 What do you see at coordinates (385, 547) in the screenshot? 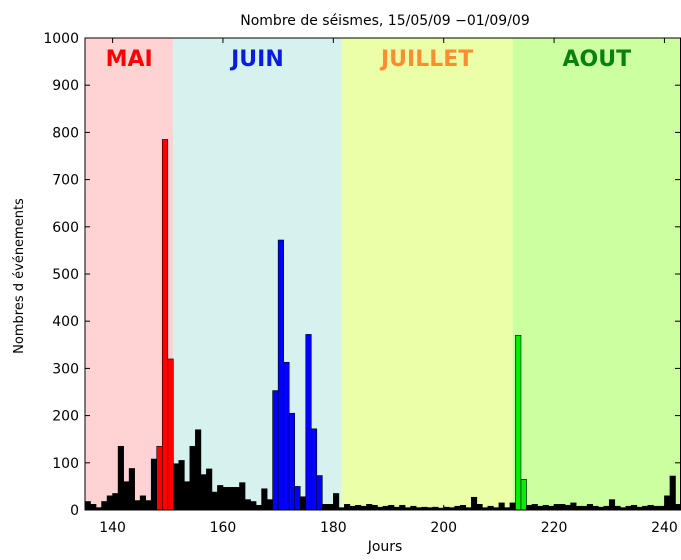
I see `x-axis-label: Jours` at bounding box center [385, 547].